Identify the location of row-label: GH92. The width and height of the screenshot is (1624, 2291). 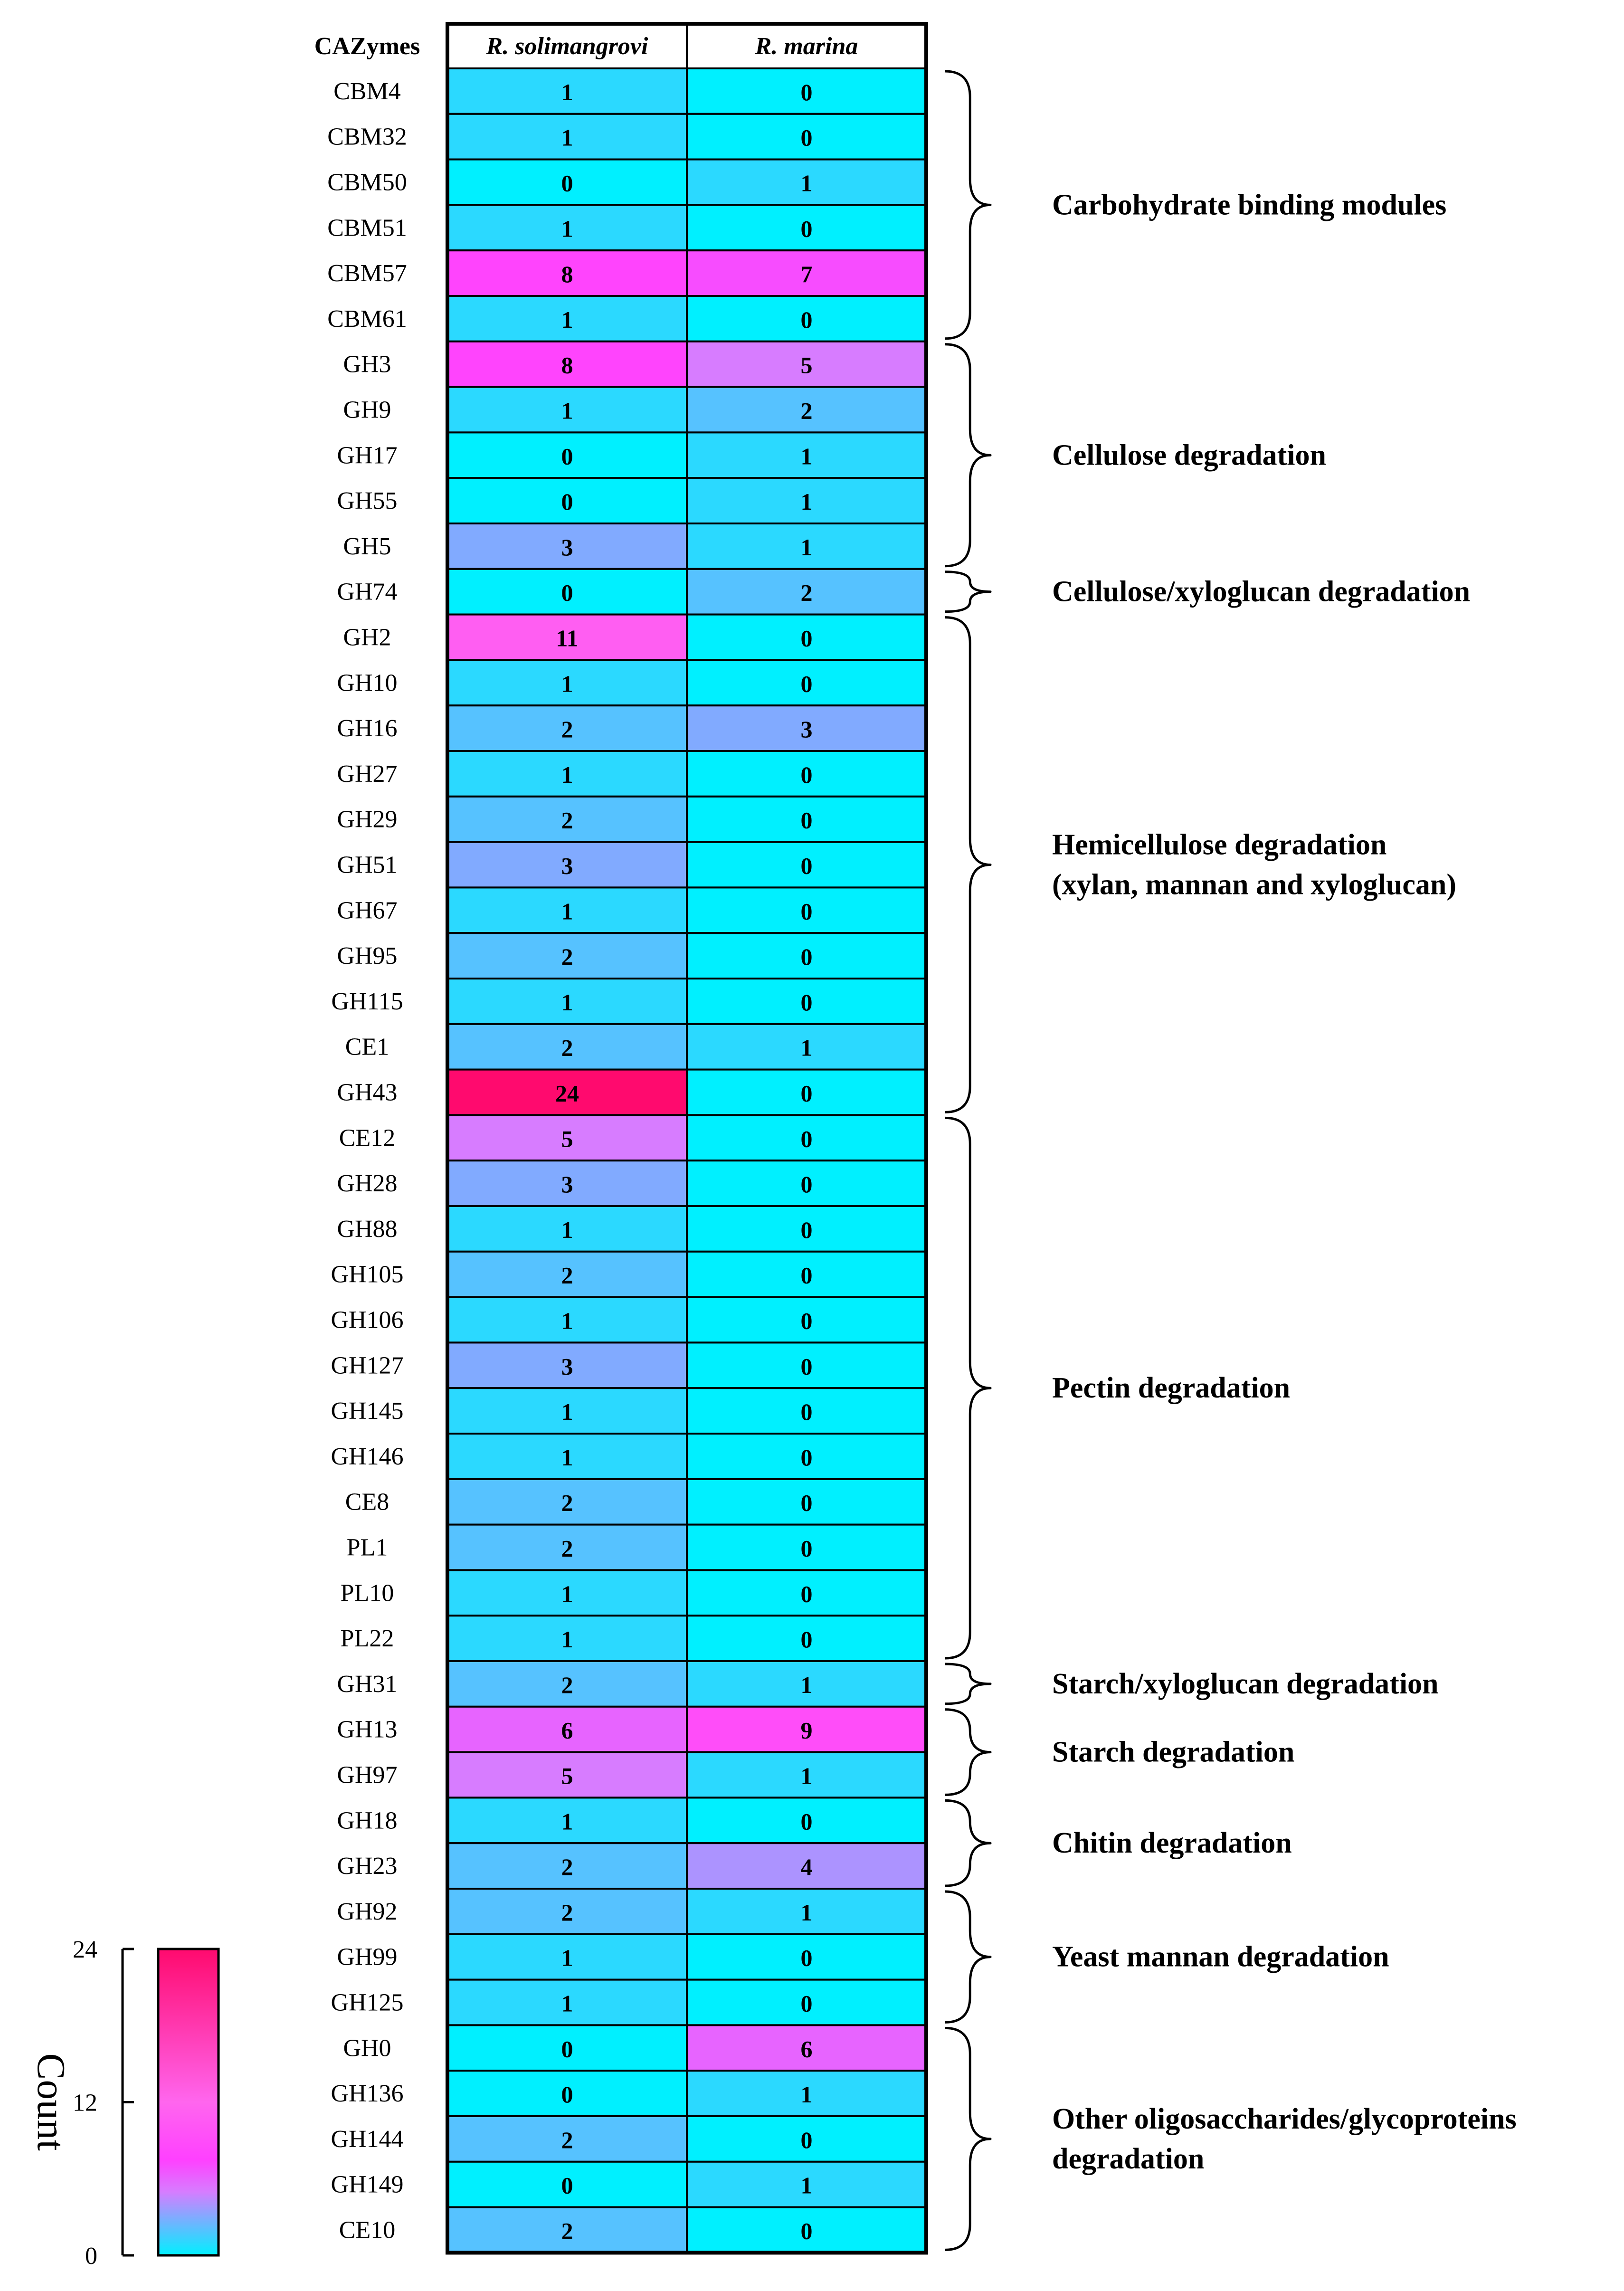
(367, 1911).